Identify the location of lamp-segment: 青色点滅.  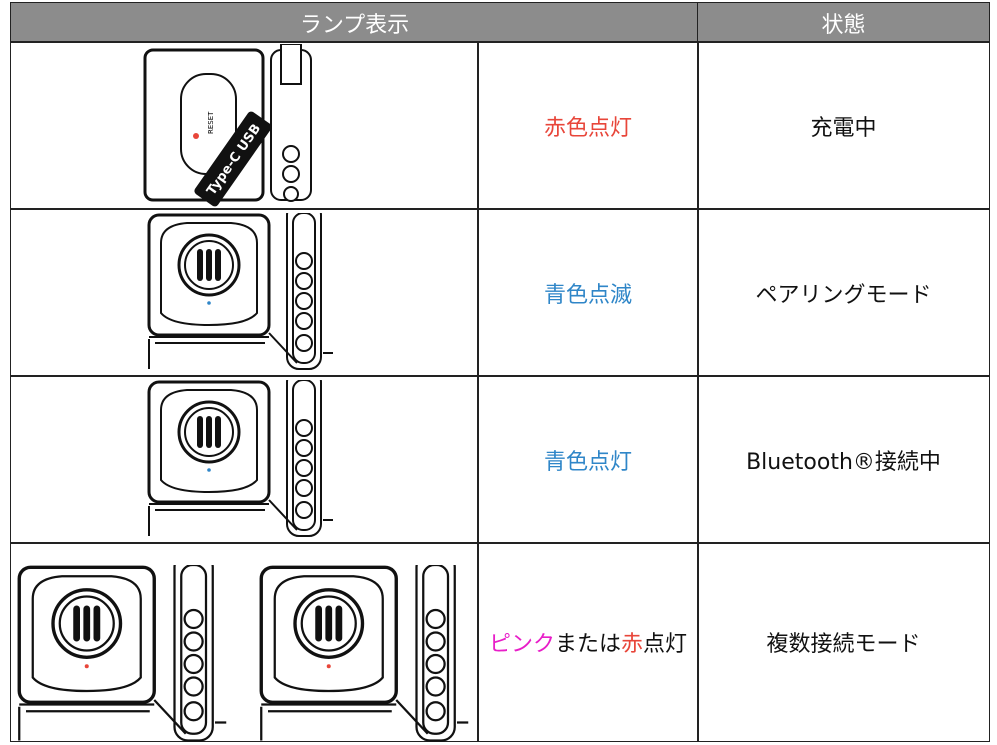
(587, 295).